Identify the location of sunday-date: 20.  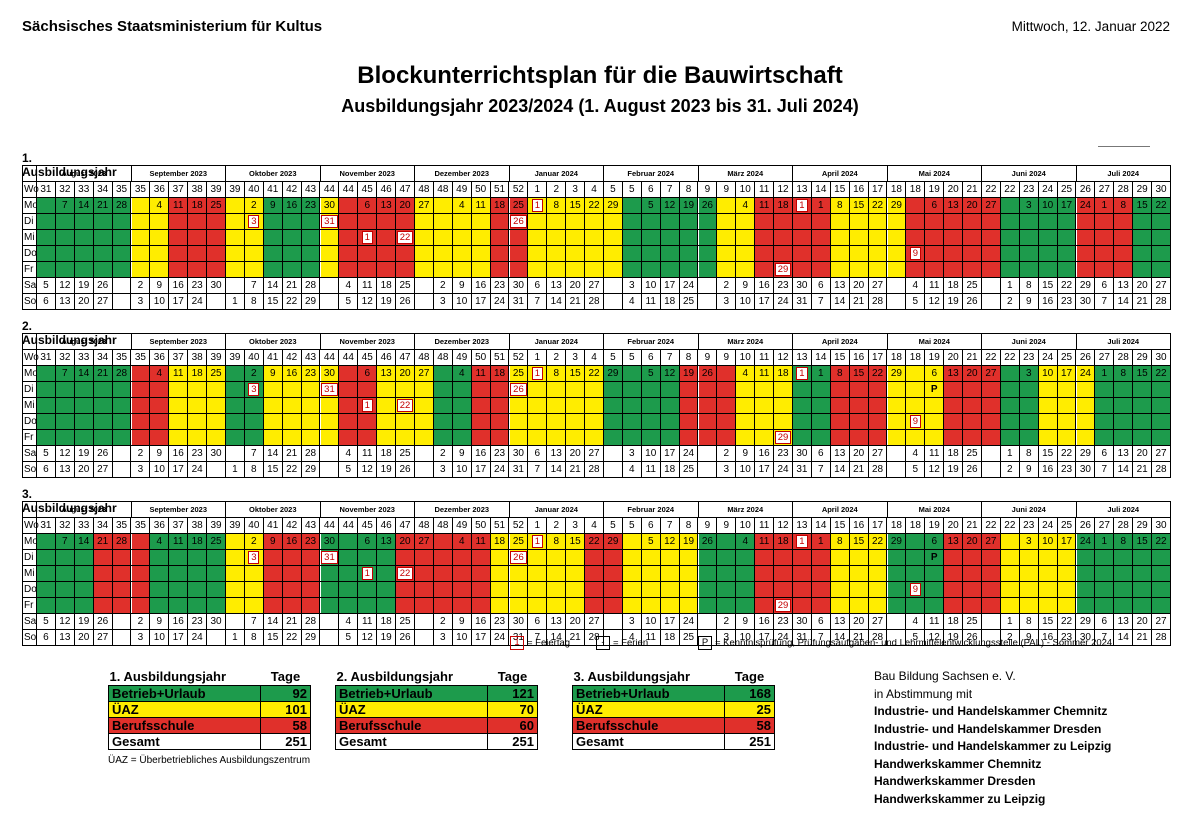
(84, 301).